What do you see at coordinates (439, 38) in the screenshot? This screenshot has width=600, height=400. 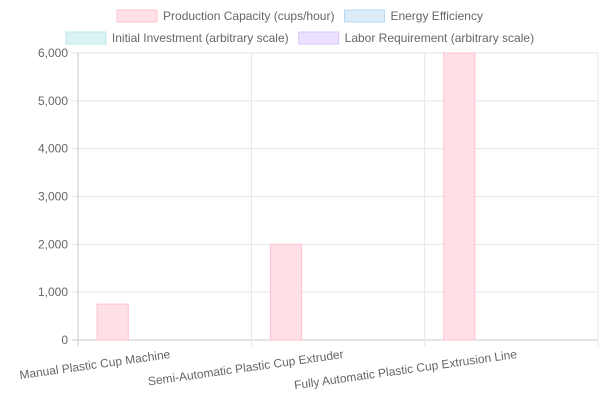 I see `legend-label: Labor Requirement (arbitrary scale)` at bounding box center [439, 38].